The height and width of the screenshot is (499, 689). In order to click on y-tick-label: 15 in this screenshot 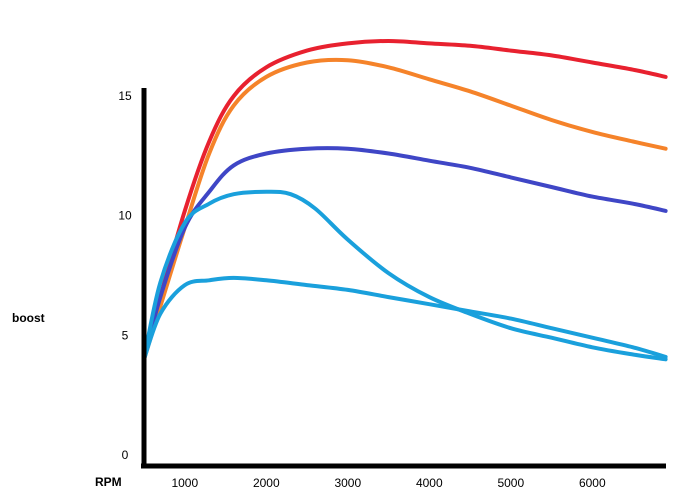, I will do `click(125, 96)`.